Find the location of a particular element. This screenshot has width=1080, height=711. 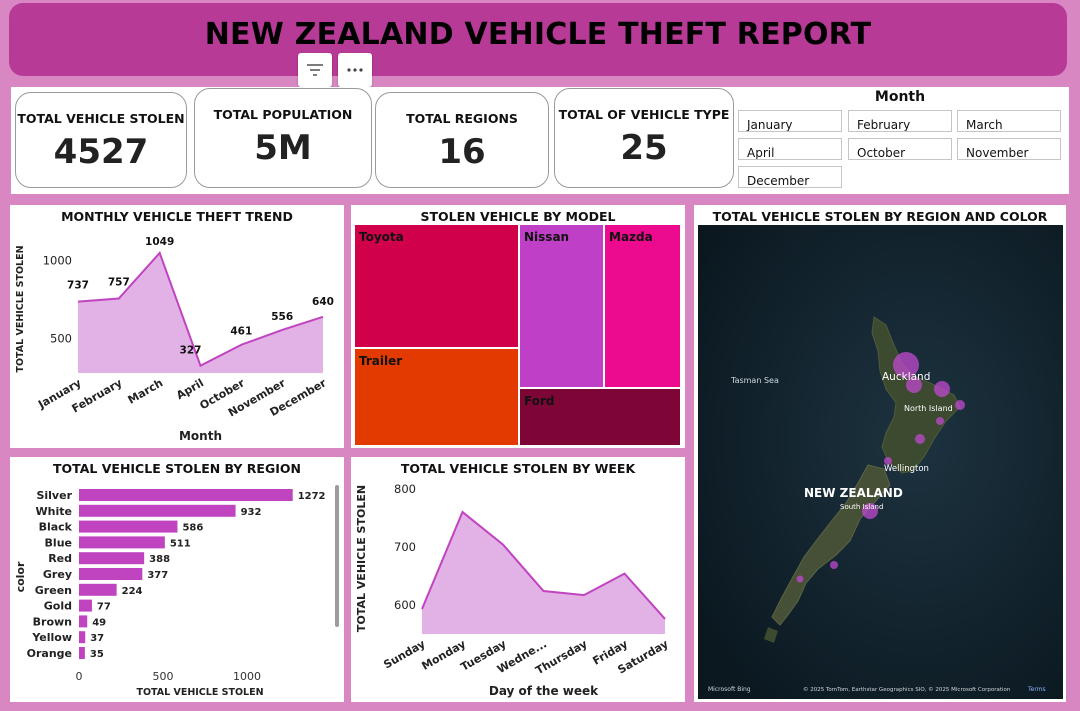

bar-category-label: Grey is located at coordinates (57, 574).